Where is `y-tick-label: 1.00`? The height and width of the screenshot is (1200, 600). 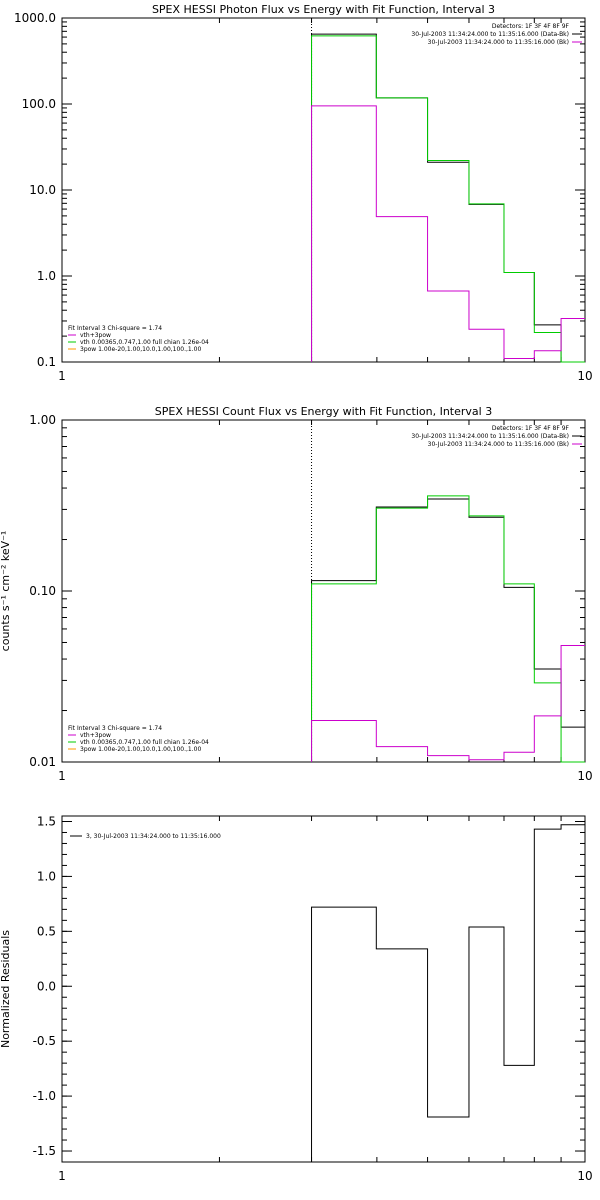 y-tick-label: 1.00 is located at coordinates (42, 420).